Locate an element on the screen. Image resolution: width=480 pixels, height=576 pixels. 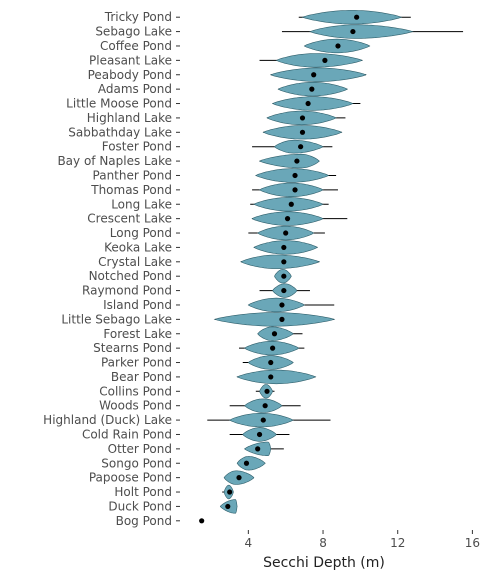
y-tick-label: Long Lake is located at coordinates (141, 204).